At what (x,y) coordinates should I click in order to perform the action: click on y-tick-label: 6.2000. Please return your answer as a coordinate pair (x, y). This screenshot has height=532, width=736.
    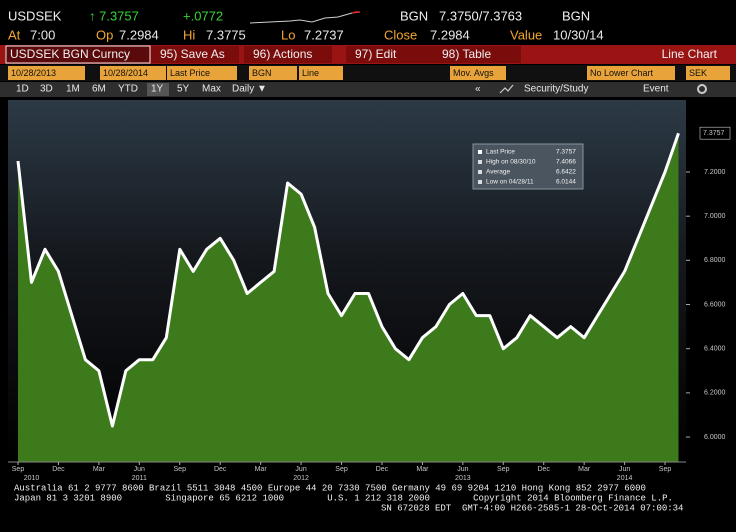
    Looking at the image, I should click on (715, 393).